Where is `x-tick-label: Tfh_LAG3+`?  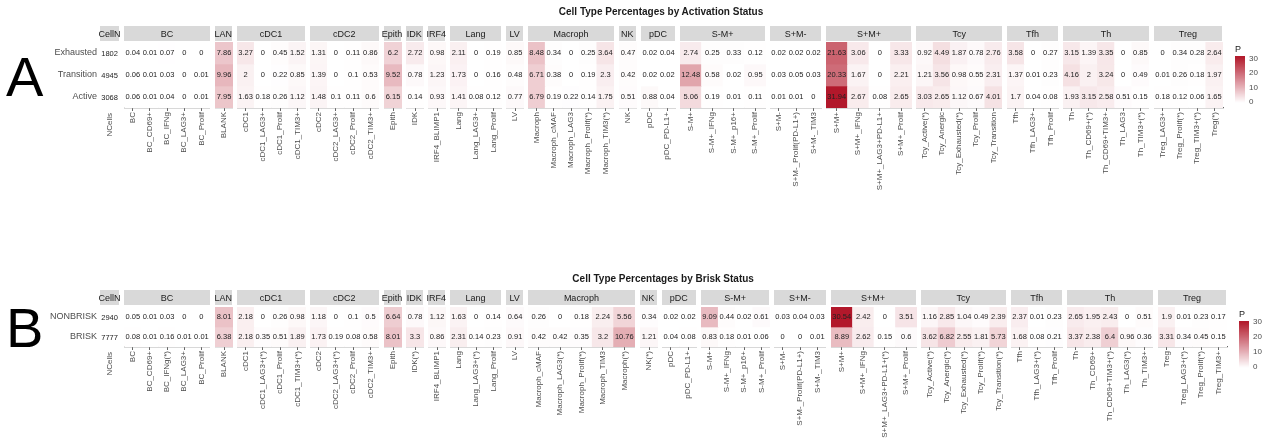
x-tick-label: Tfh_LAG3+ is located at coordinates (1033, 132).